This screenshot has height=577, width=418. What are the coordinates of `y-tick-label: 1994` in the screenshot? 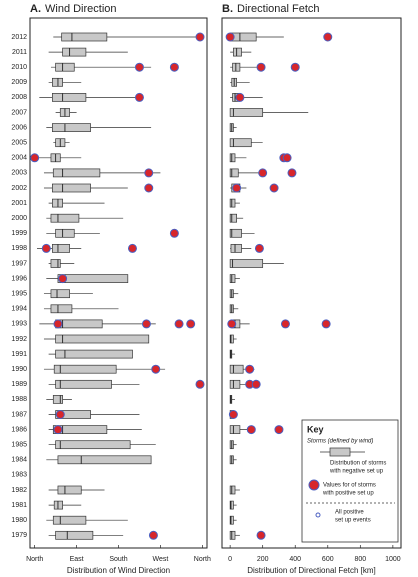 It's located at (19, 309).